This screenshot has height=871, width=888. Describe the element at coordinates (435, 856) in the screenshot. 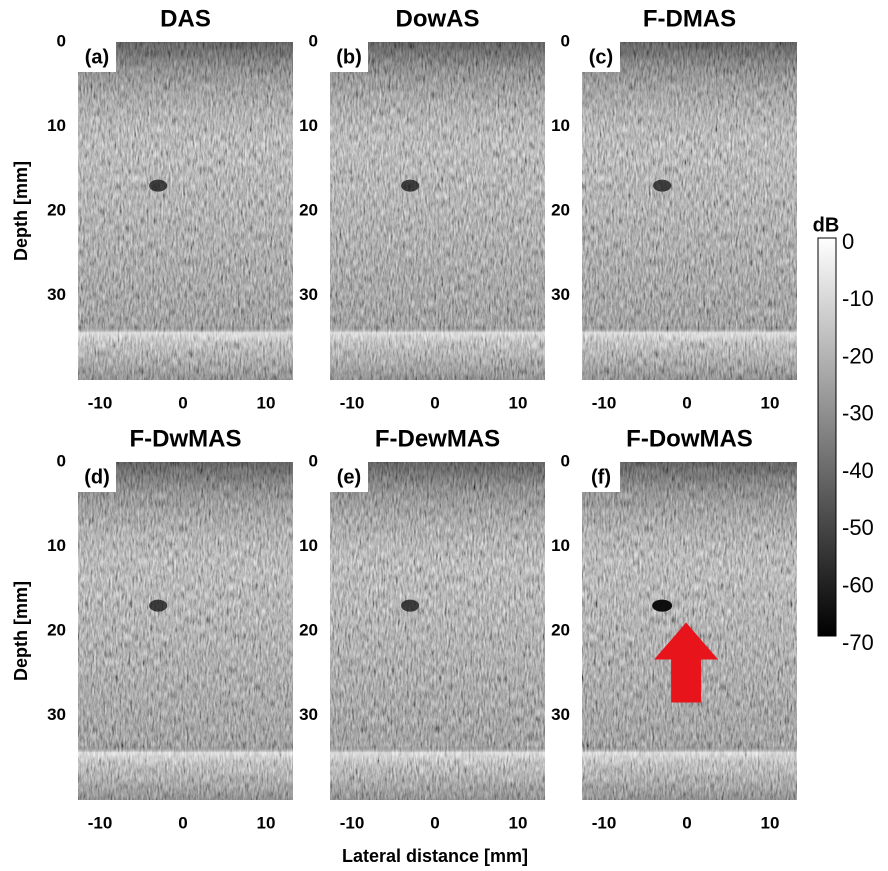

I see `x-axis-label: Lateral distance [mm]` at that location.